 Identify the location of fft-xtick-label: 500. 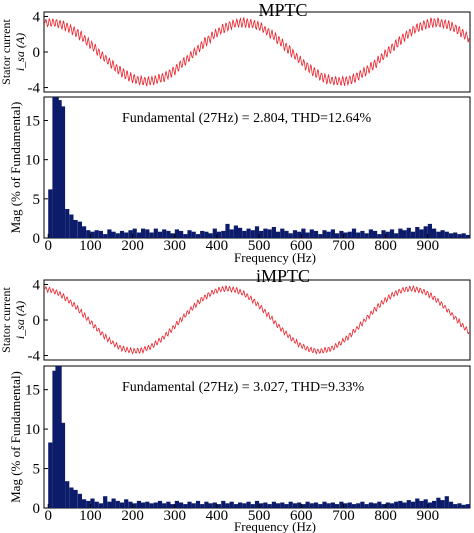
(259, 246).